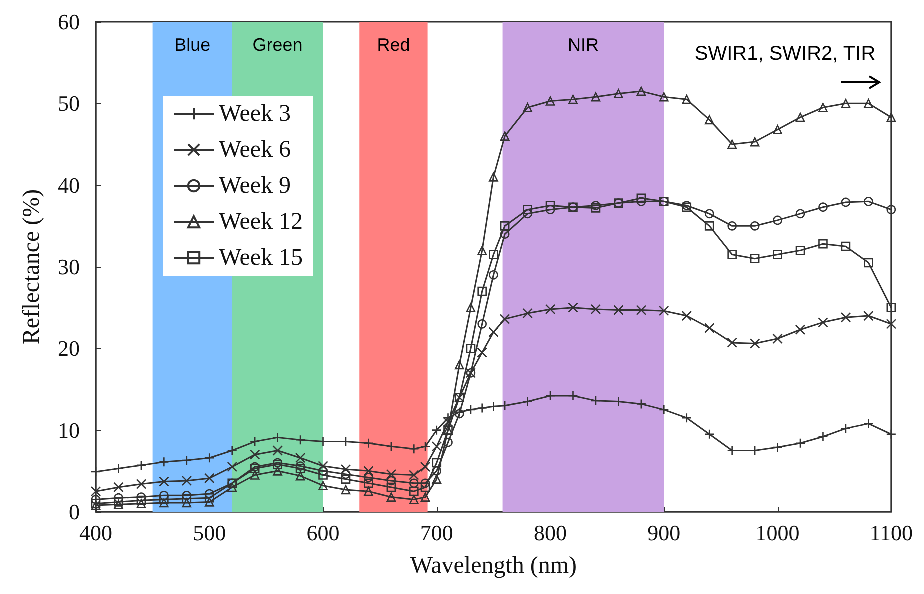 This screenshot has width=924, height=594. What do you see at coordinates (323, 533) in the screenshot?
I see `x-tick-label: 600` at bounding box center [323, 533].